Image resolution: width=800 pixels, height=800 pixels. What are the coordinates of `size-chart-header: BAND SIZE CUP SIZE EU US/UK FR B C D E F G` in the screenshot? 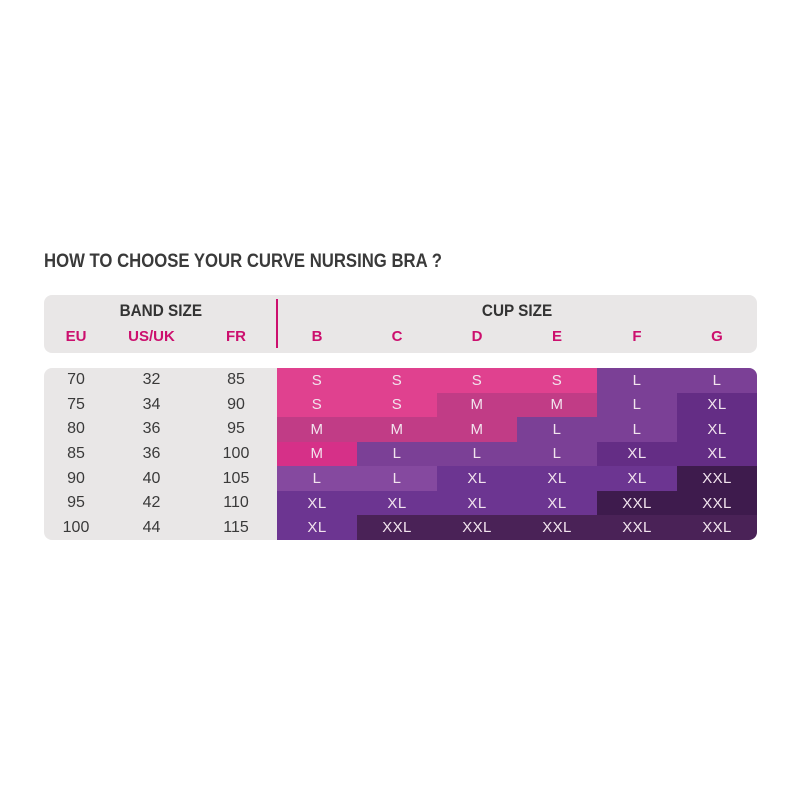 It's located at (400, 324).